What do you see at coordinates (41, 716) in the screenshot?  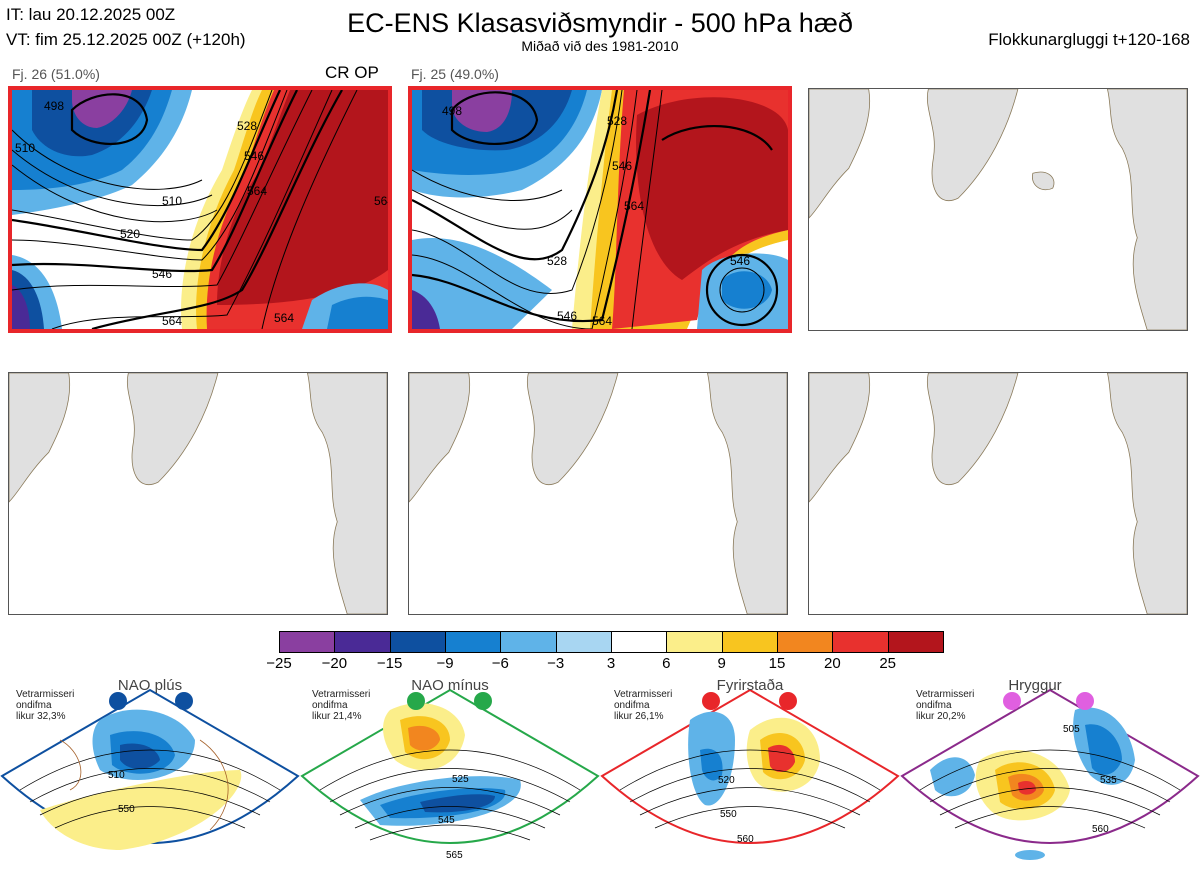 I see `regime-text-3: likur 32,3%` at bounding box center [41, 716].